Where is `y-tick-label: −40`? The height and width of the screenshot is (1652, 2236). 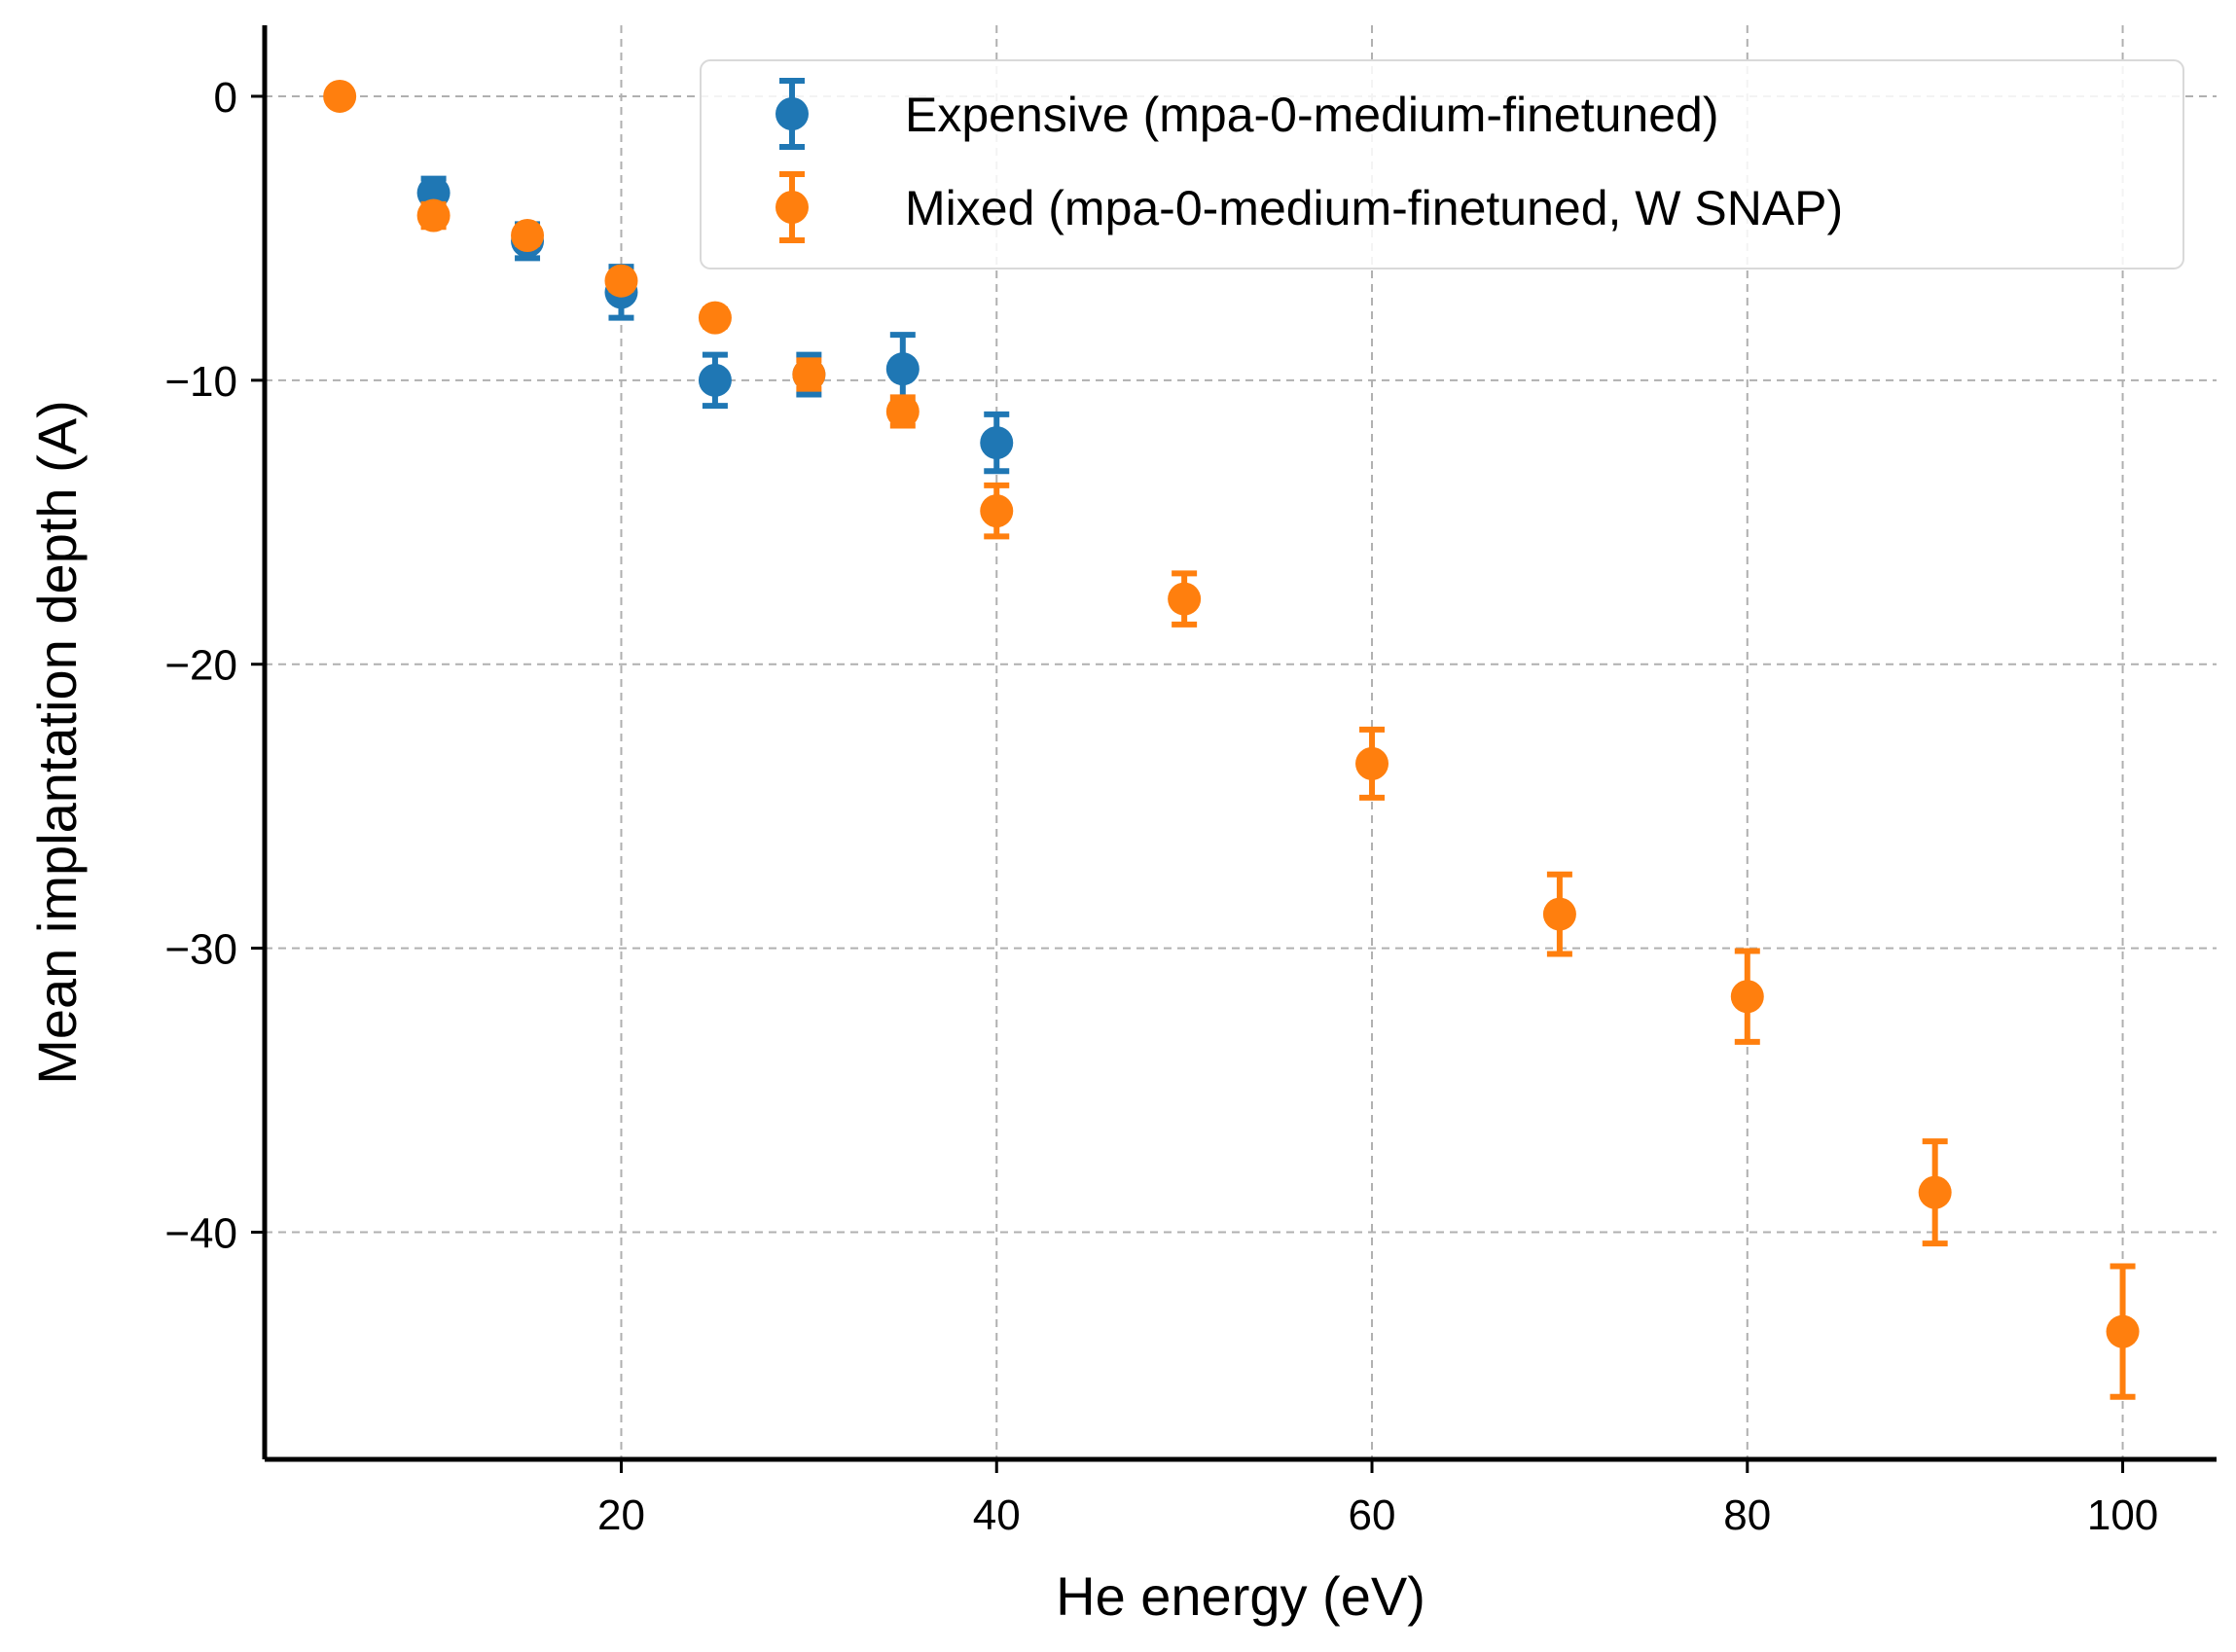 y-tick-label: −40 is located at coordinates (200, 1233).